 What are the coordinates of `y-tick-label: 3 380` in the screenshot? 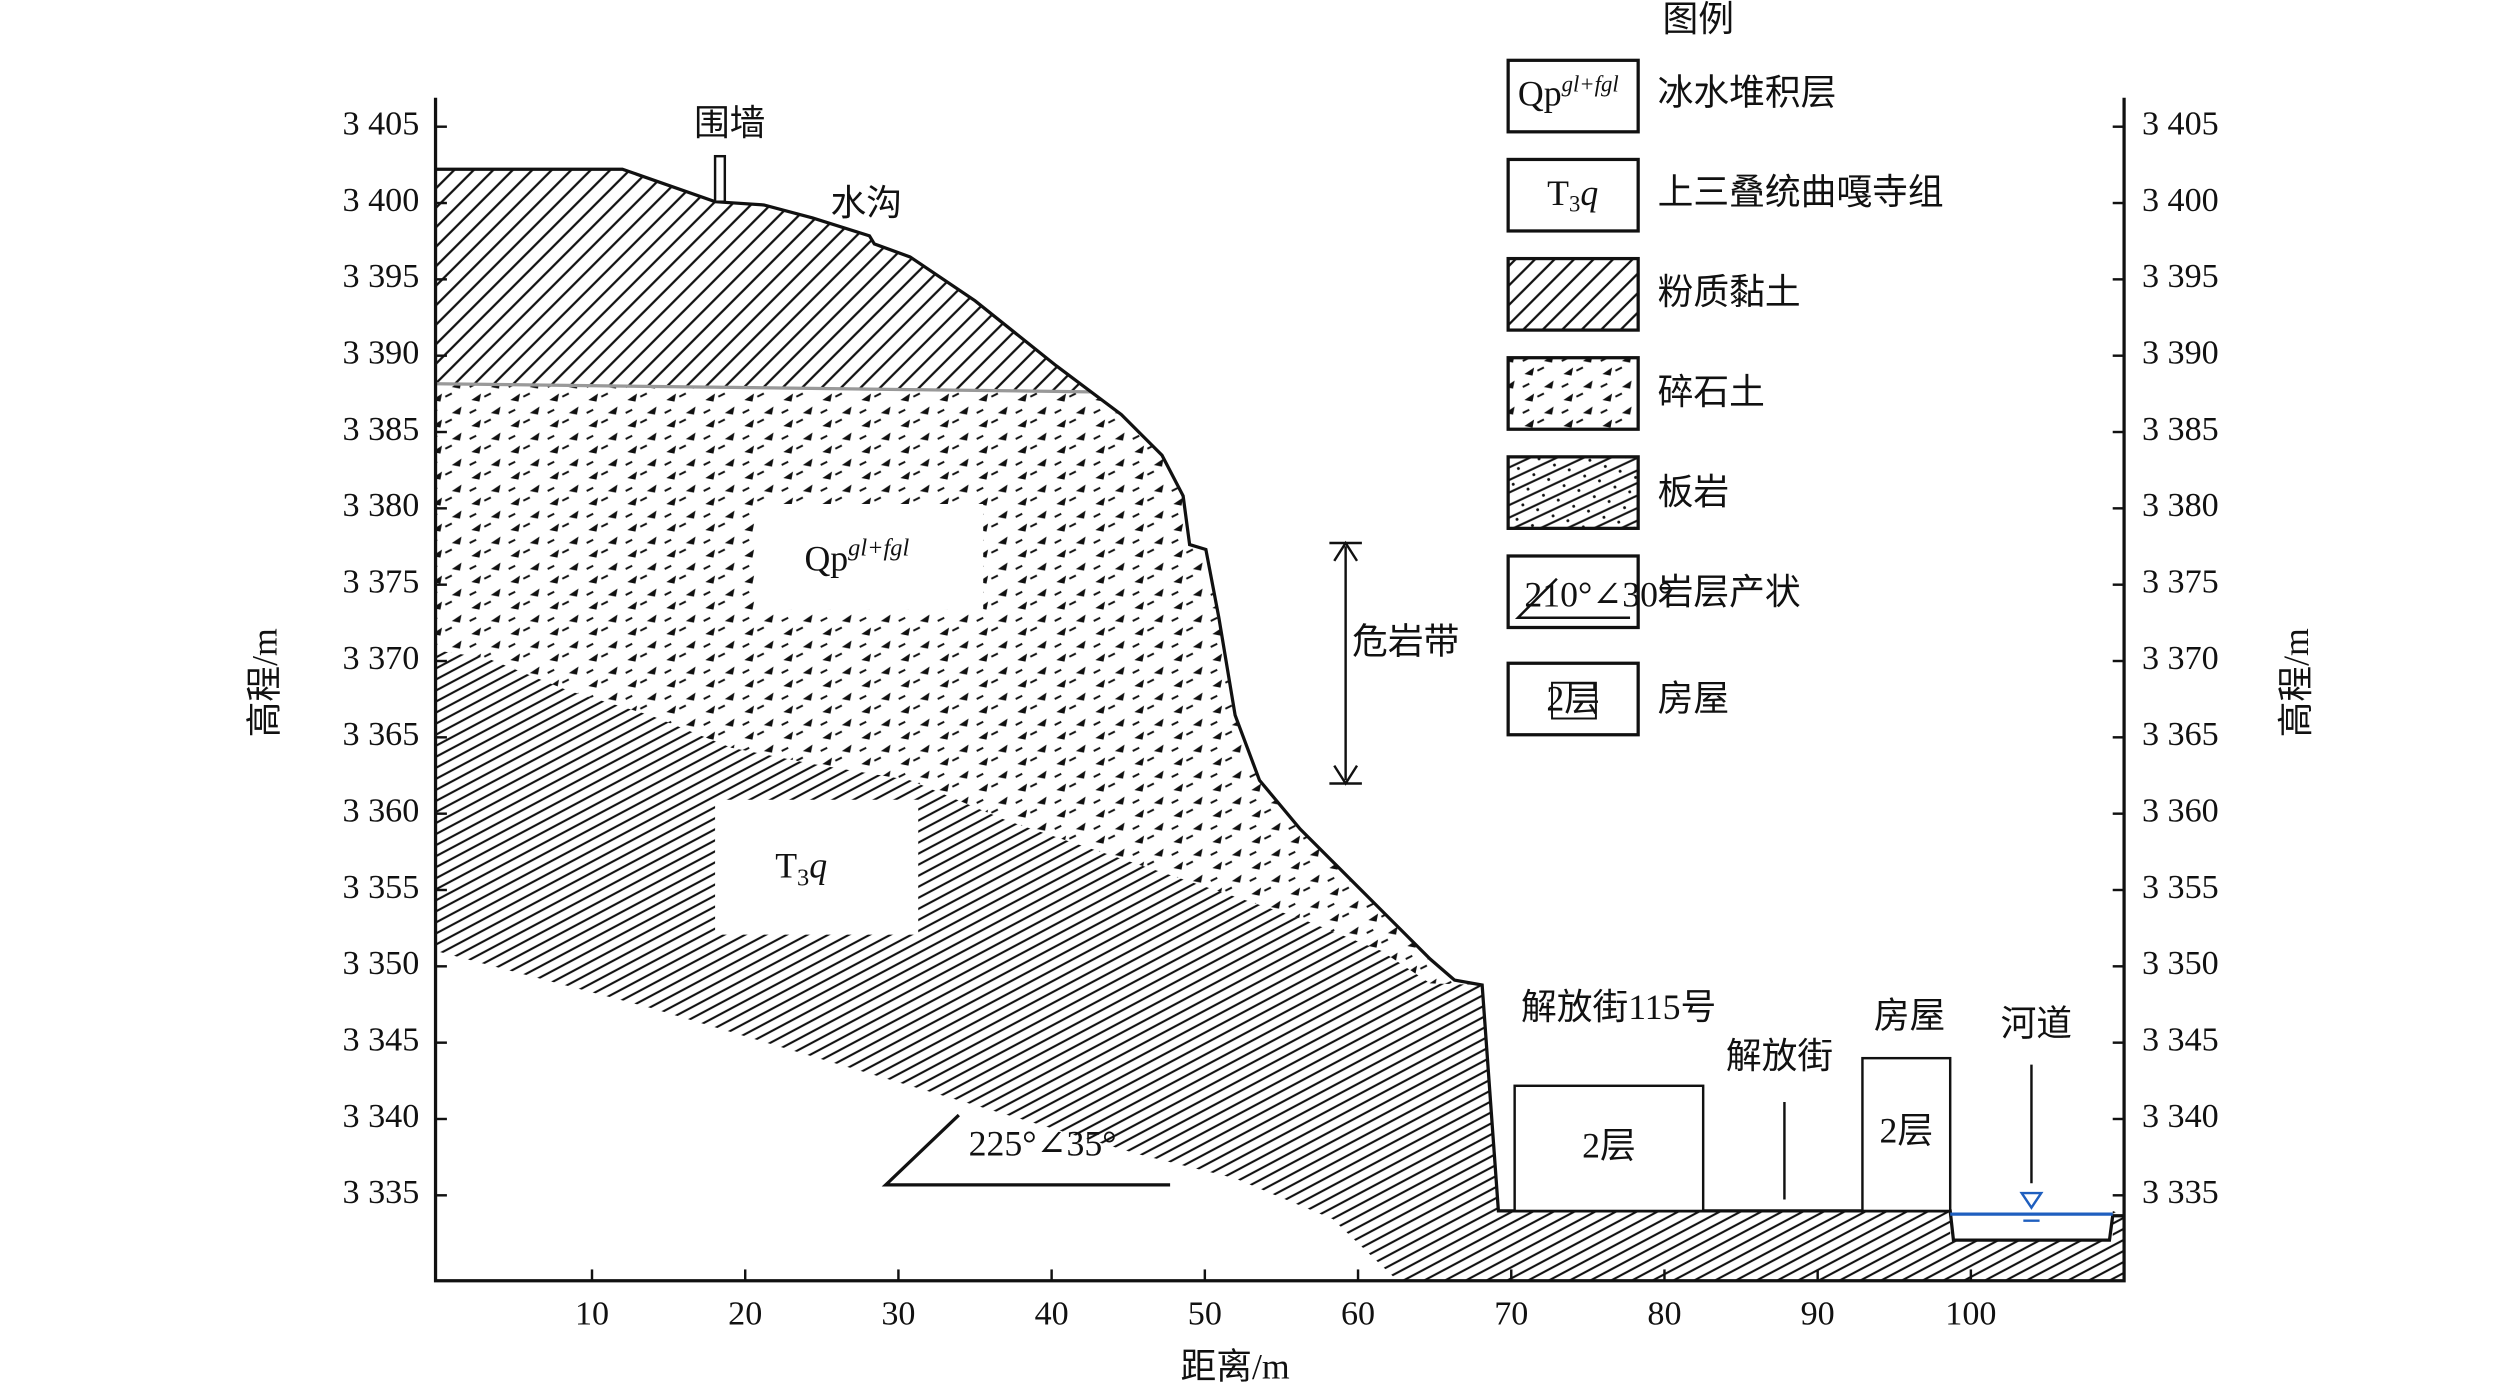 It's located at (381, 505).